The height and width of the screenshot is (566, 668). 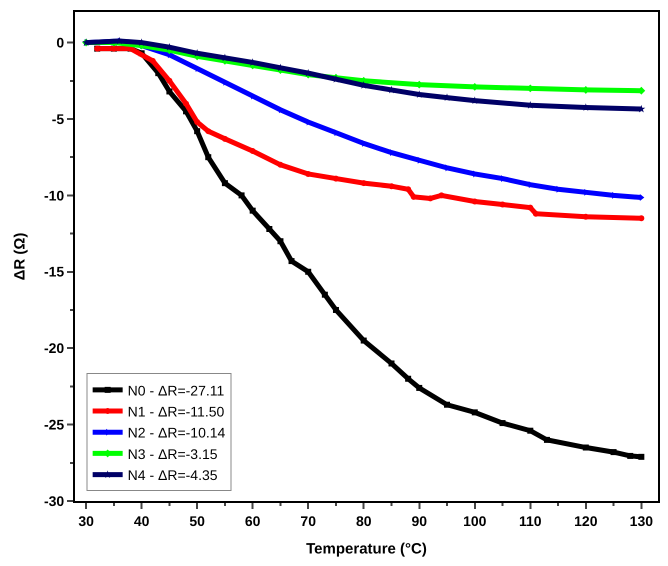 What do you see at coordinates (54, 195) in the screenshot?
I see `y-tick-label: -10` at bounding box center [54, 195].